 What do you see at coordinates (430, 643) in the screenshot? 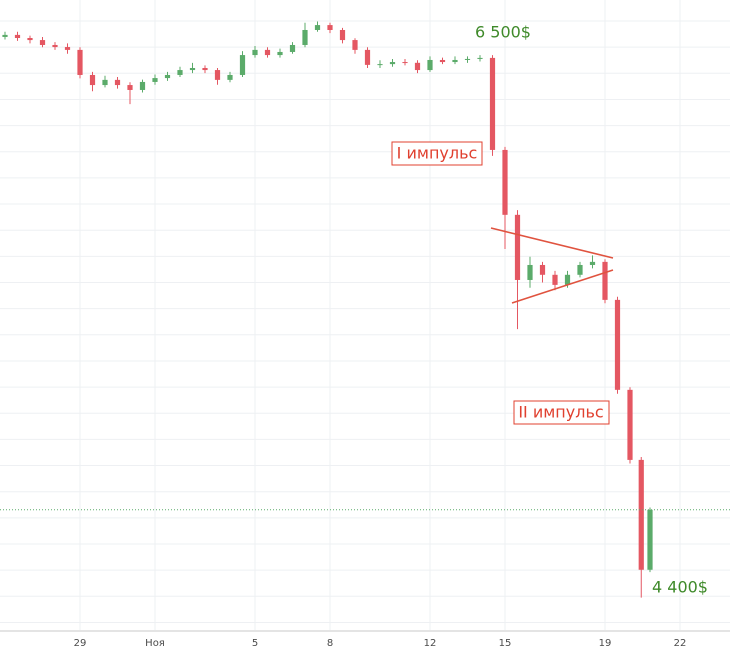
I see `x-tick-label: 12` at bounding box center [430, 643].